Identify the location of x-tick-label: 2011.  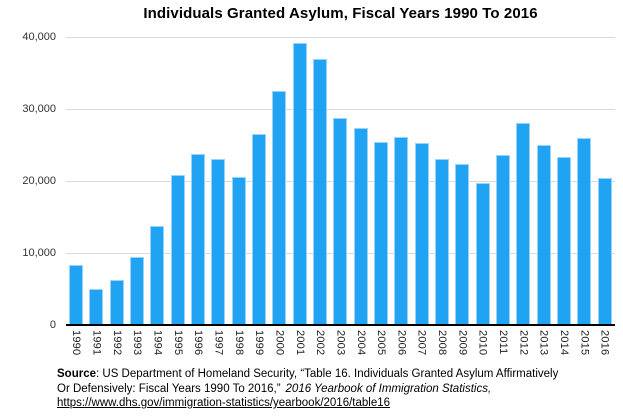
(503, 342).